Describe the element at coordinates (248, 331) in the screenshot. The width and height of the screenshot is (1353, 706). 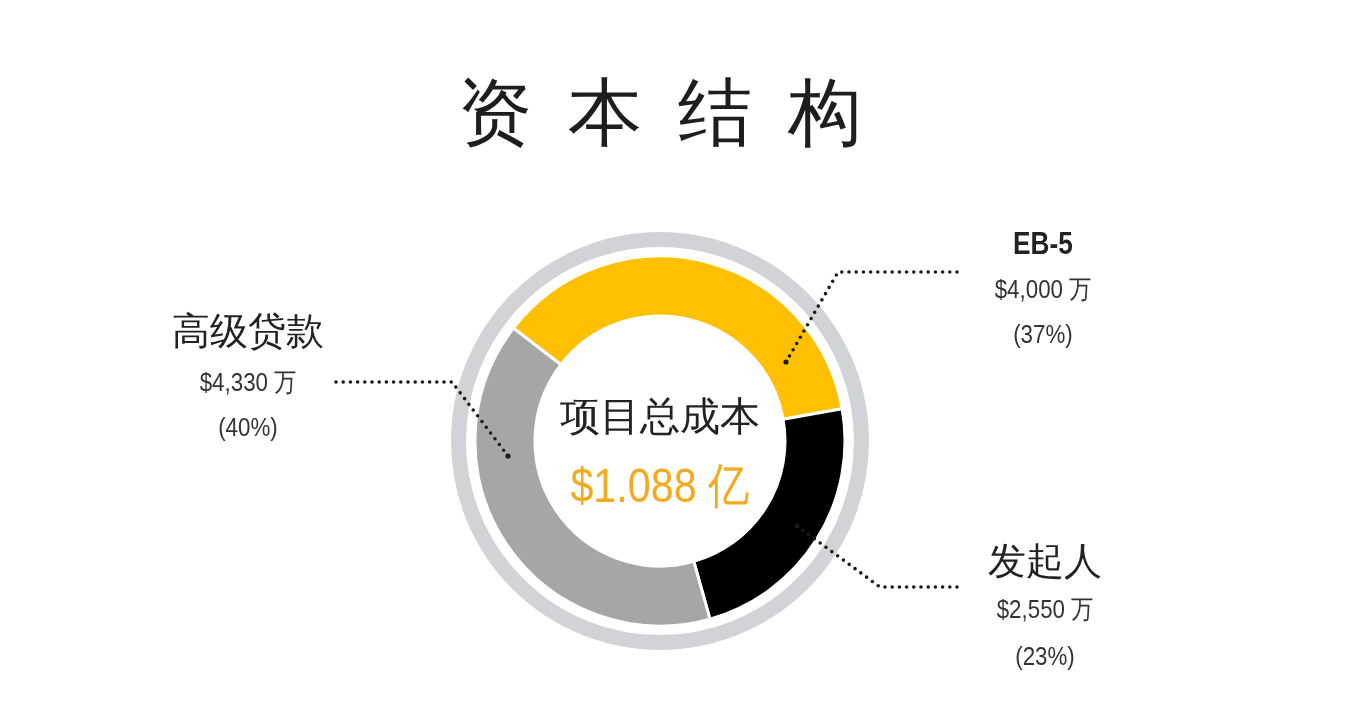
I see `slice-label: 高级贷款` at that location.